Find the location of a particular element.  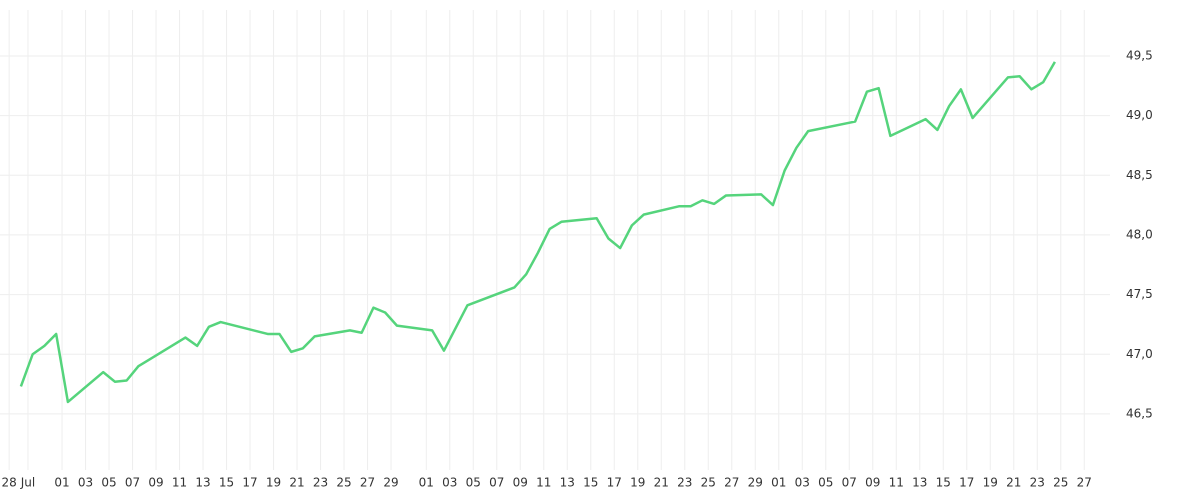

y-tick-label: 47,0 is located at coordinates (1139, 354).